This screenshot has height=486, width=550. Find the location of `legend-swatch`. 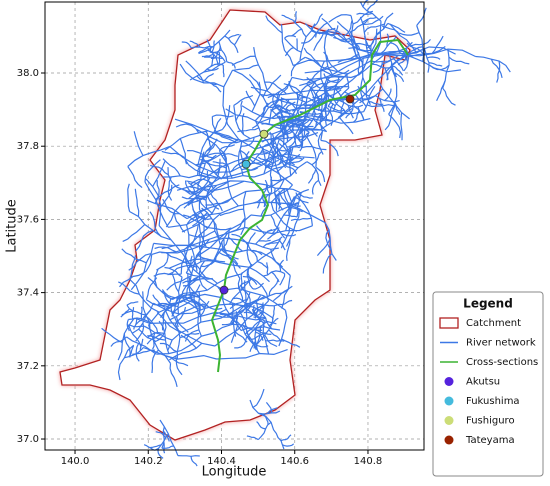

legend-swatch is located at coordinates (449, 323).